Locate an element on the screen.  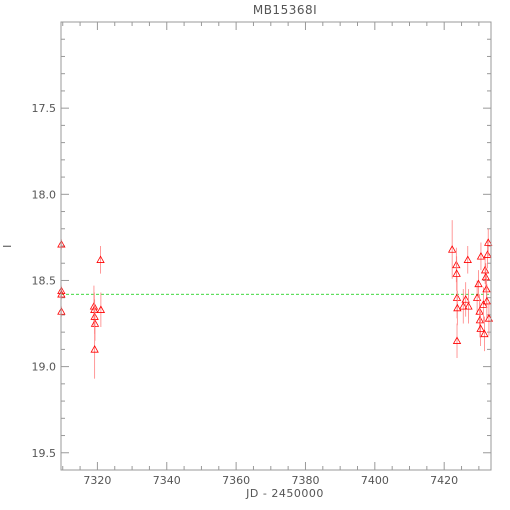
y-tick-label: 18.5 is located at coordinates (44, 280).